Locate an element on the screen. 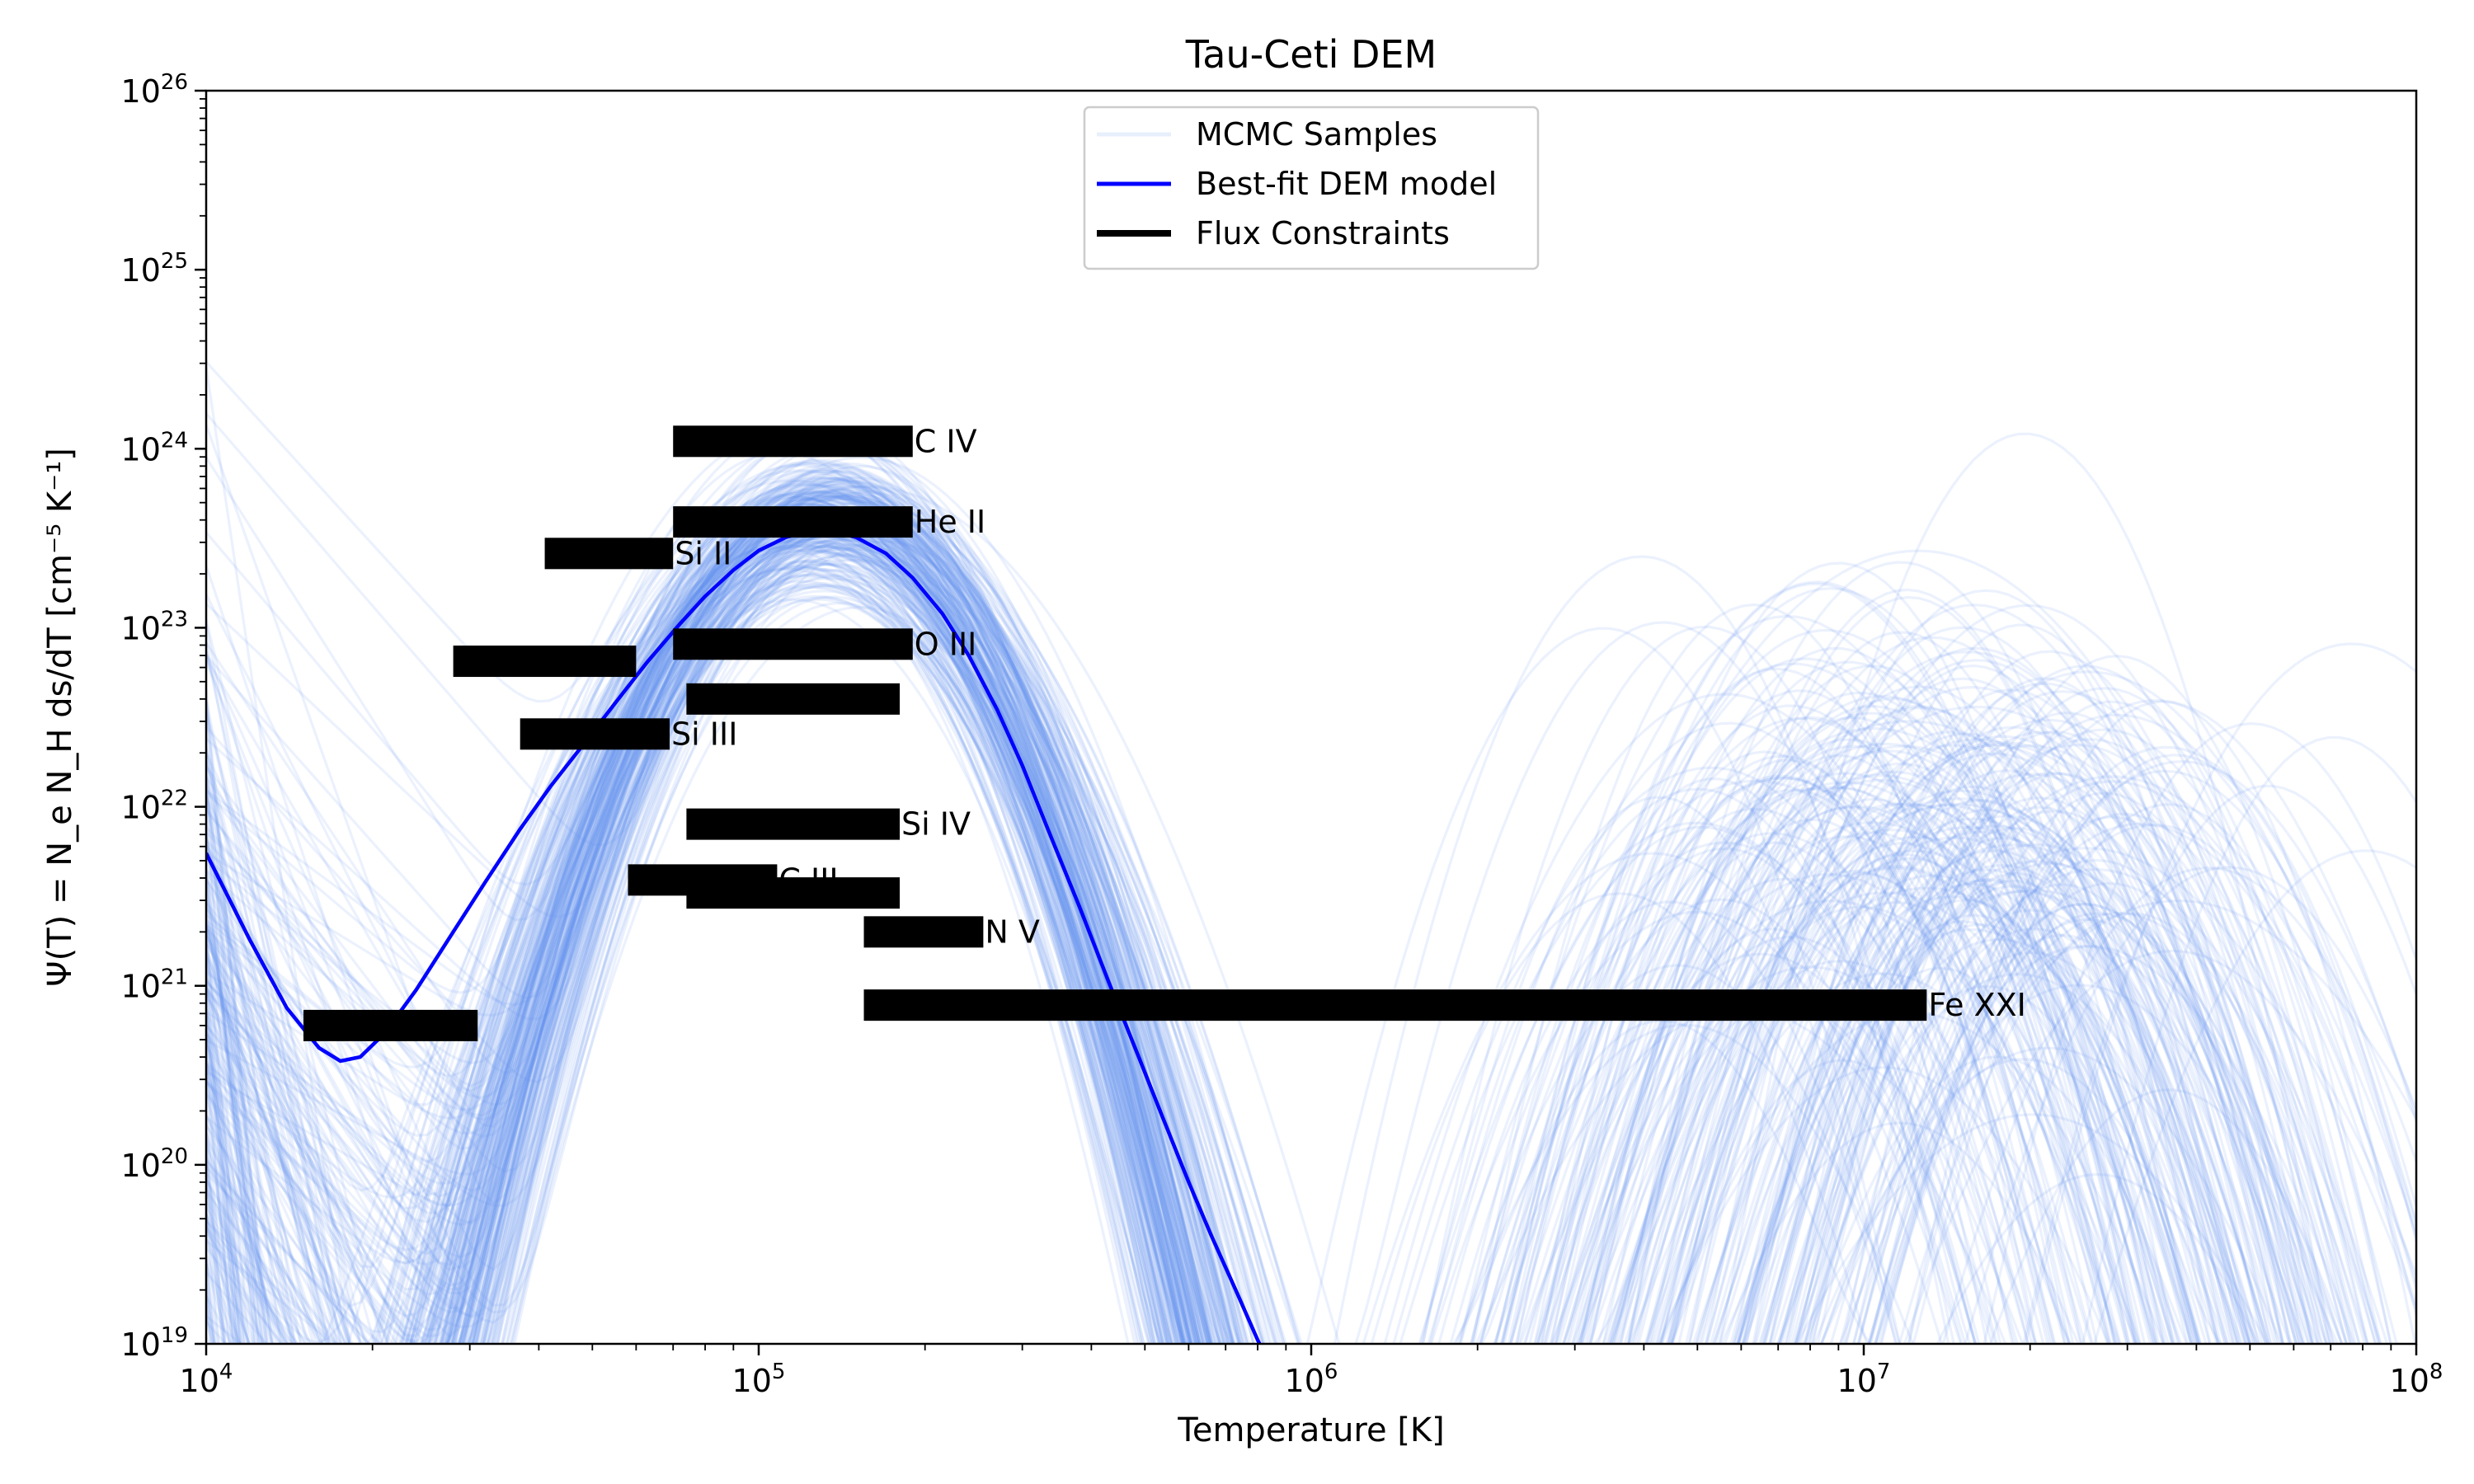 The height and width of the screenshot is (1484, 2474). constraint-label: N V is located at coordinates (1012, 932).